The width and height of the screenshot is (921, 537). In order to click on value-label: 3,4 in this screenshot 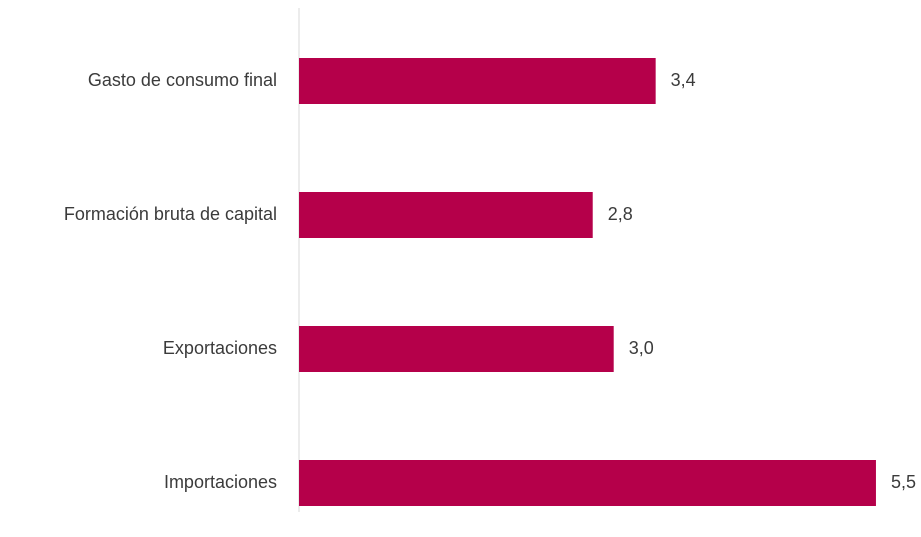, I will do `click(683, 80)`.